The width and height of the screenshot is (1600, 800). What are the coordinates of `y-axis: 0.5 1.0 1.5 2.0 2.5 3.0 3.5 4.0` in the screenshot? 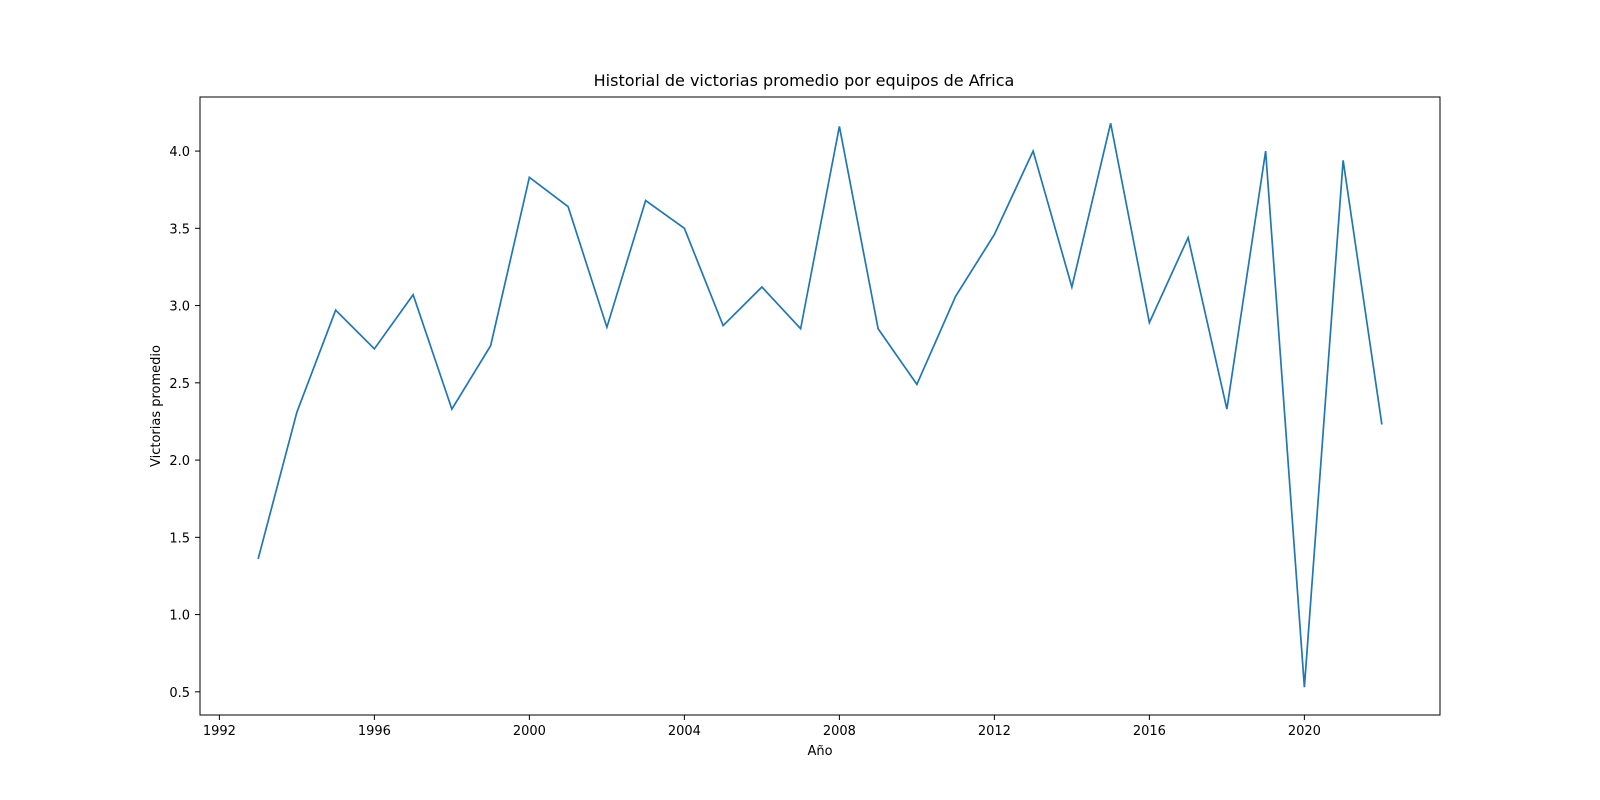 It's located at (184, 423).